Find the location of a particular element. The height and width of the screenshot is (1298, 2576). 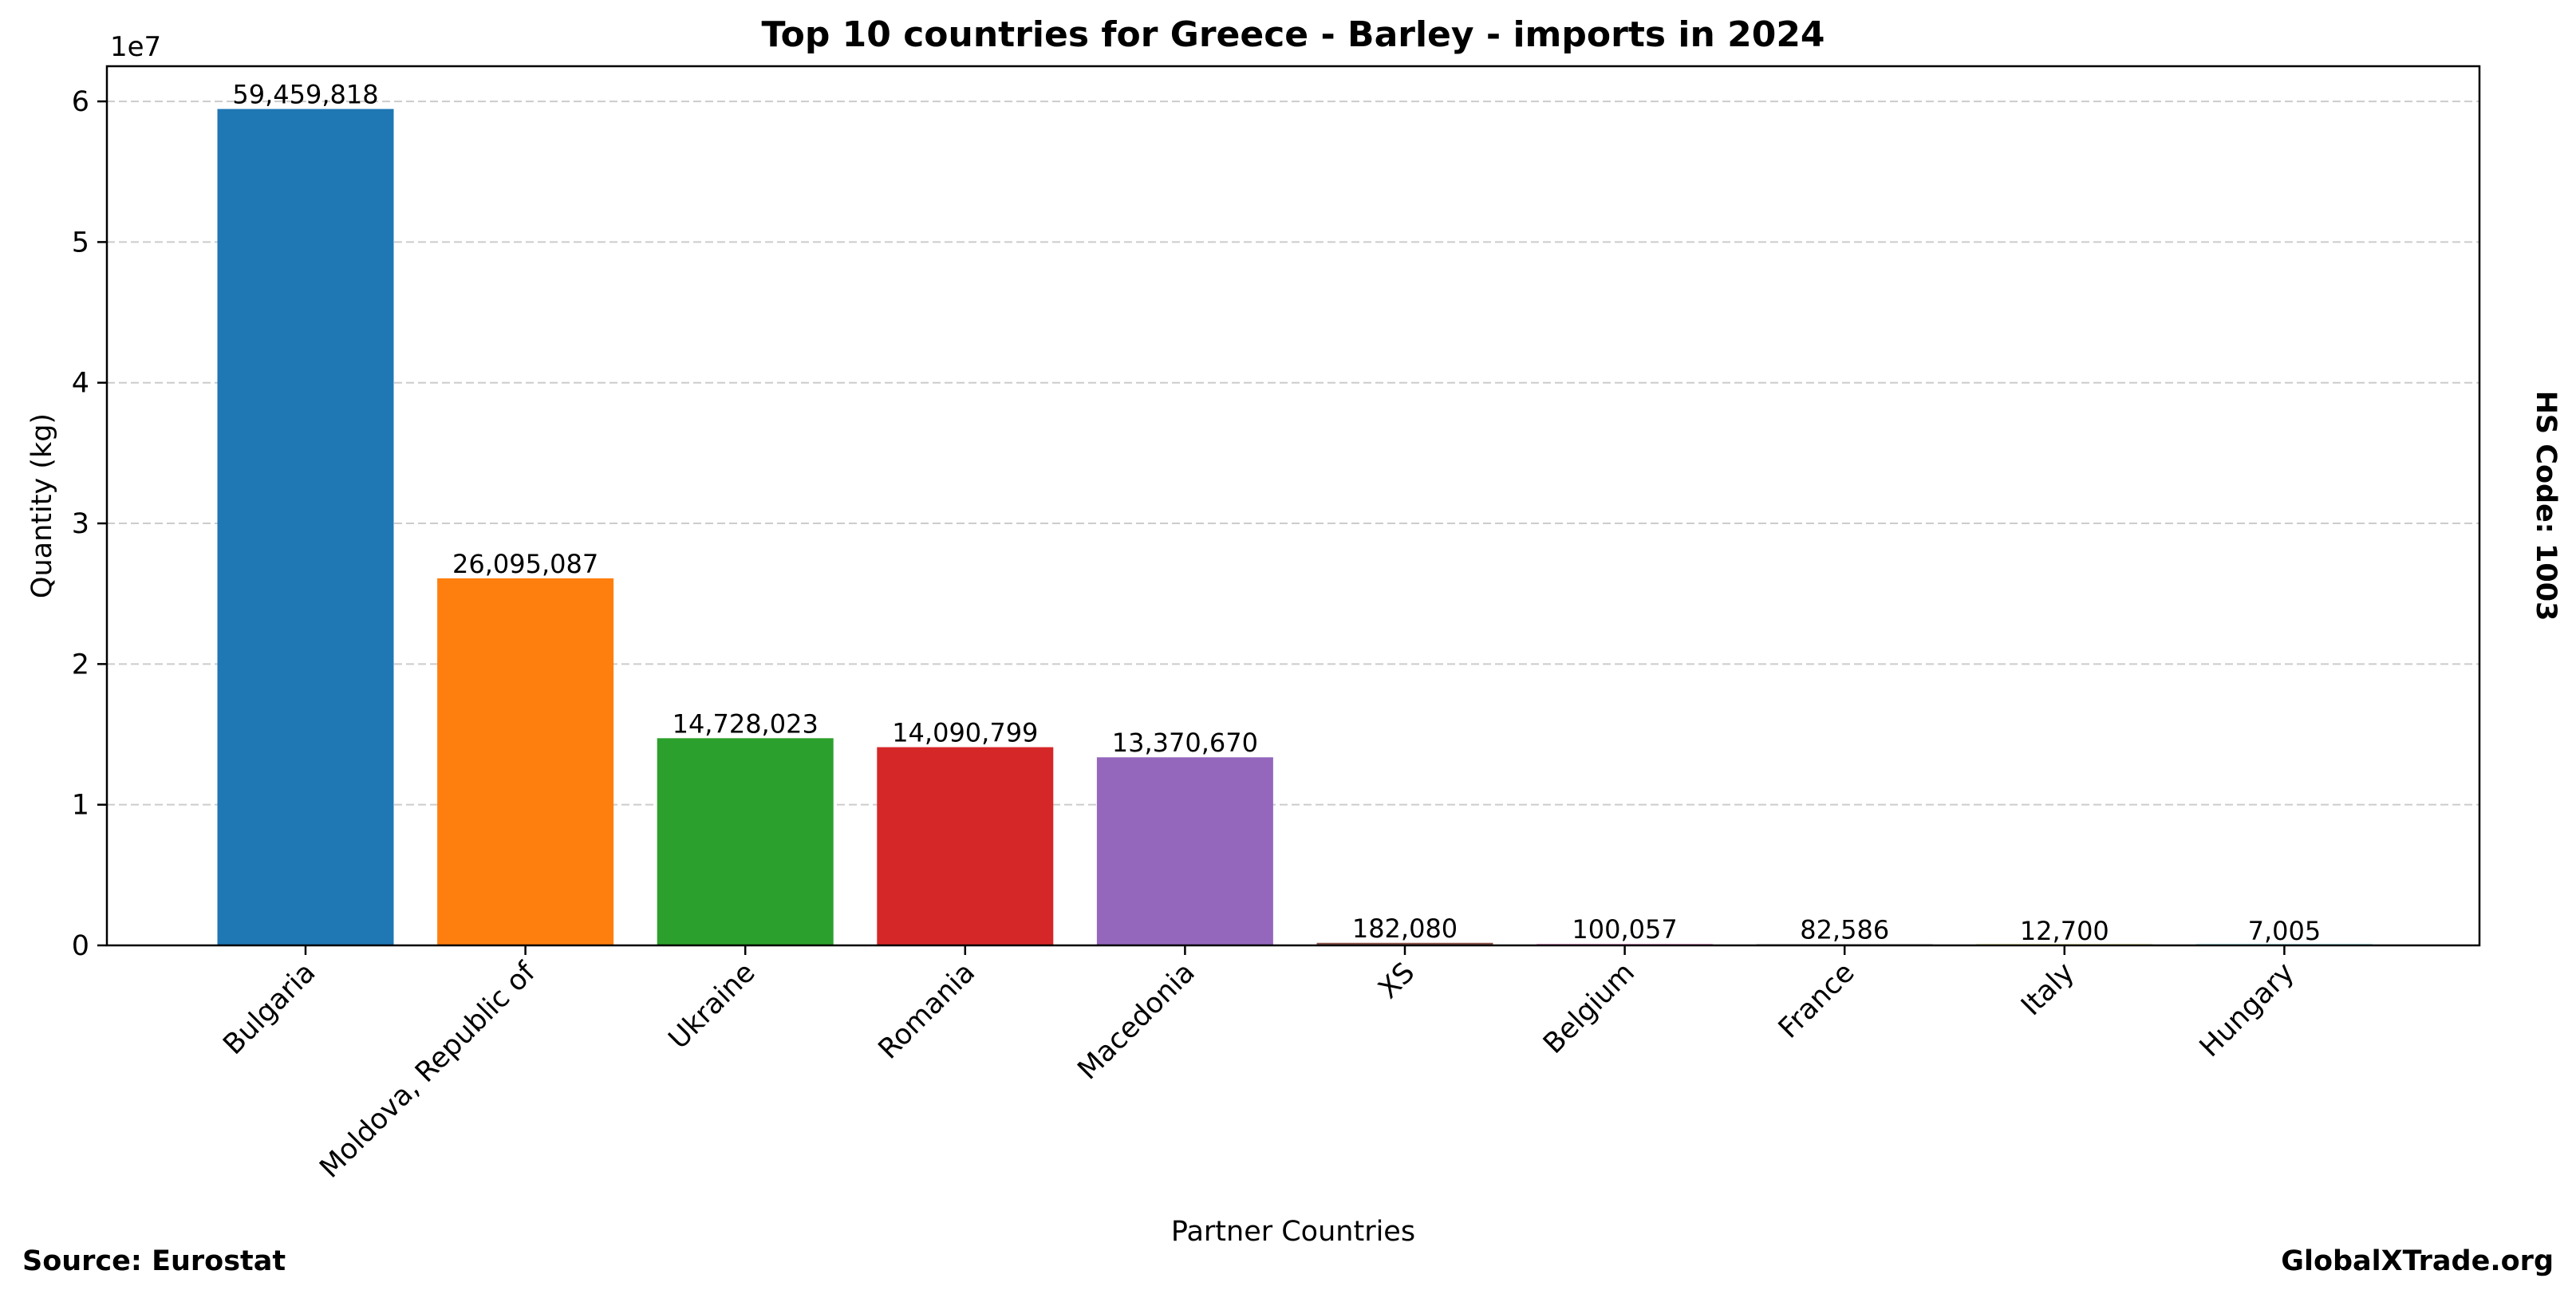

y-tick-label: 4 is located at coordinates (80, 384).